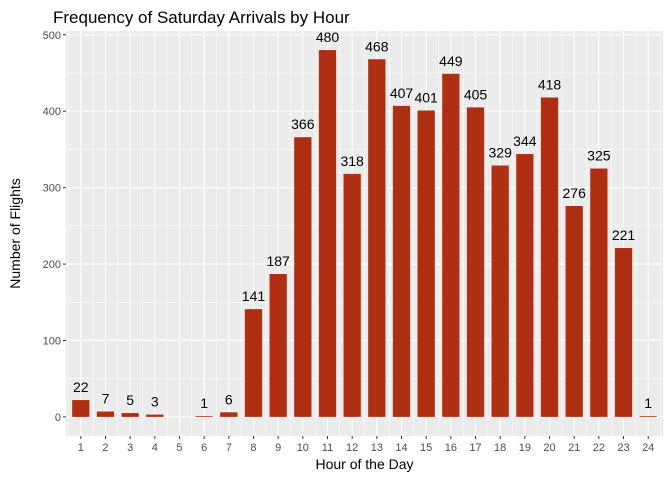 Image resolution: width=672 pixels, height=480 pixels. What do you see at coordinates (254, 296) in the screenshot?
I see `bar-label-hour-8: 141` at bounding box center [254, 296].